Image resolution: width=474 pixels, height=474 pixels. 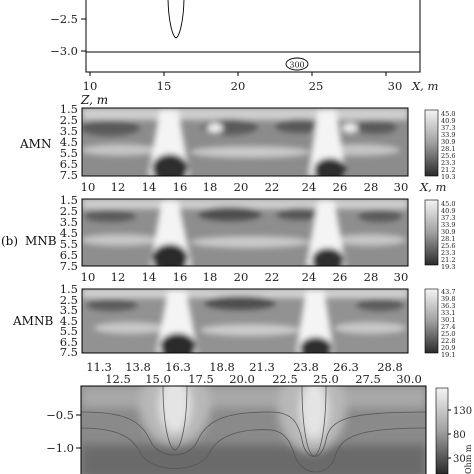 What do you see at coordinates (448, 299) in the screenshot?
I see `svg-text: 39.8` at bounding box center [448, 299].